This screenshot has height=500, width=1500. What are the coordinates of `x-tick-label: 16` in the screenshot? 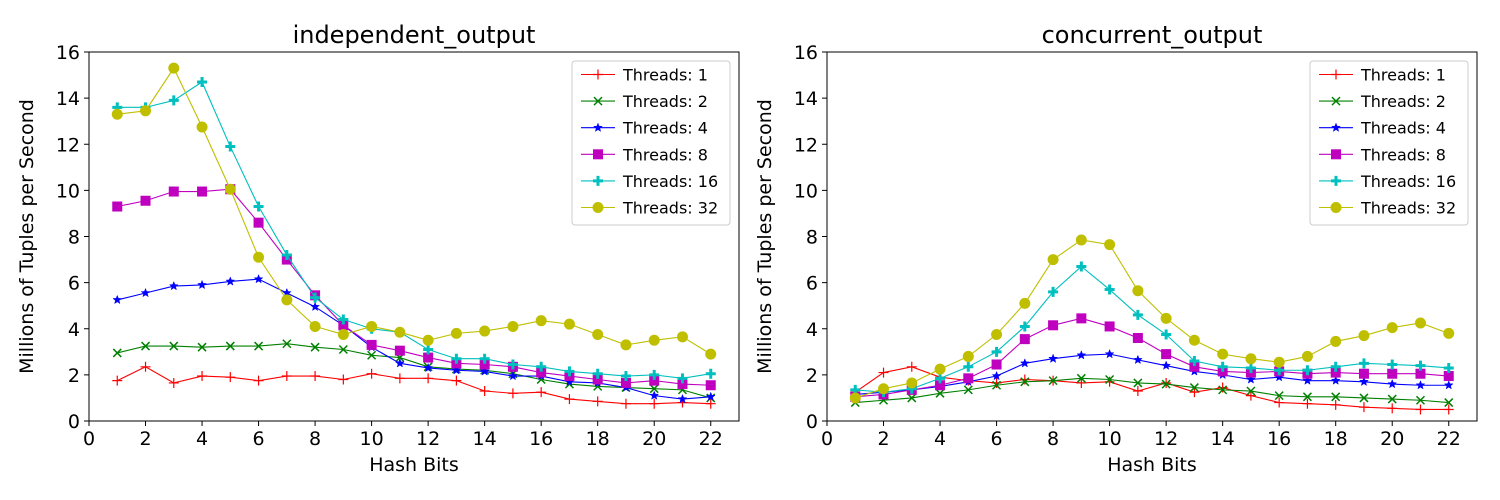 It's located at (541, 439).